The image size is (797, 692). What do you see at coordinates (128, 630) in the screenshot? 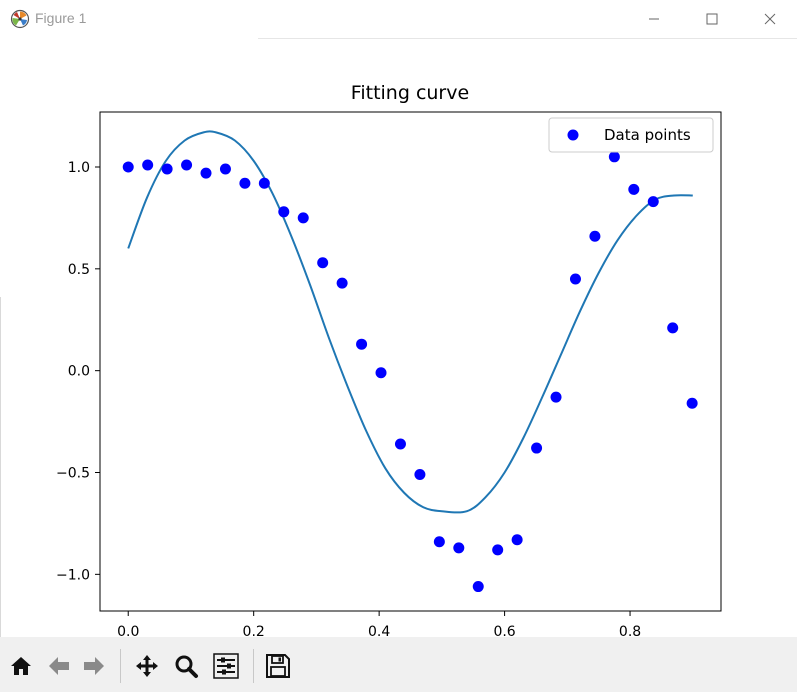
I see `x-tick-label: 0.0` at bounding box center [128, 630].